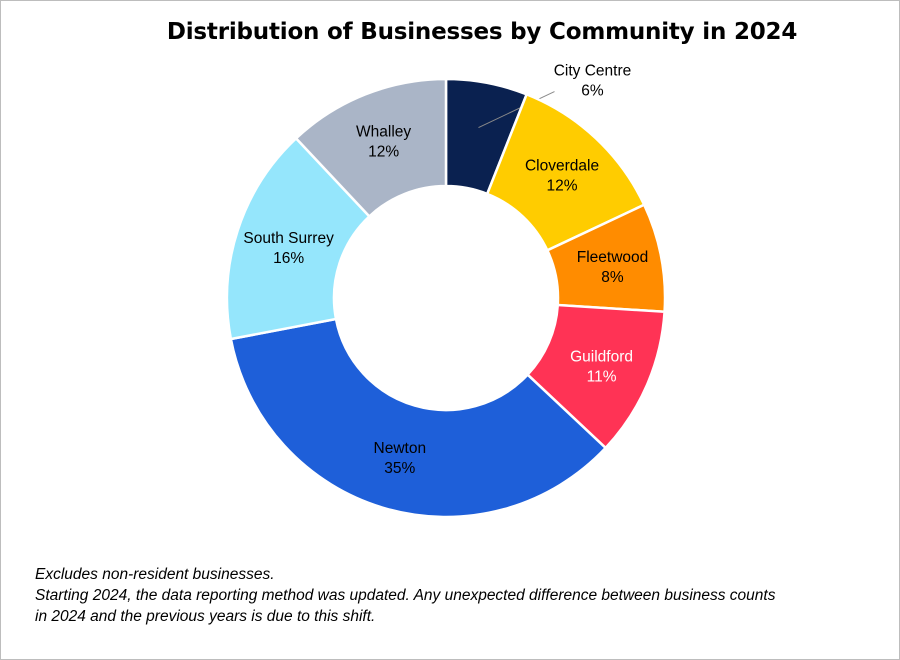 The width and height of the screenshot is (900, 660). Describe the element at coordinates (601, 356) in the screenshot. I see `slice-label-guildford: Guildford` at that location.